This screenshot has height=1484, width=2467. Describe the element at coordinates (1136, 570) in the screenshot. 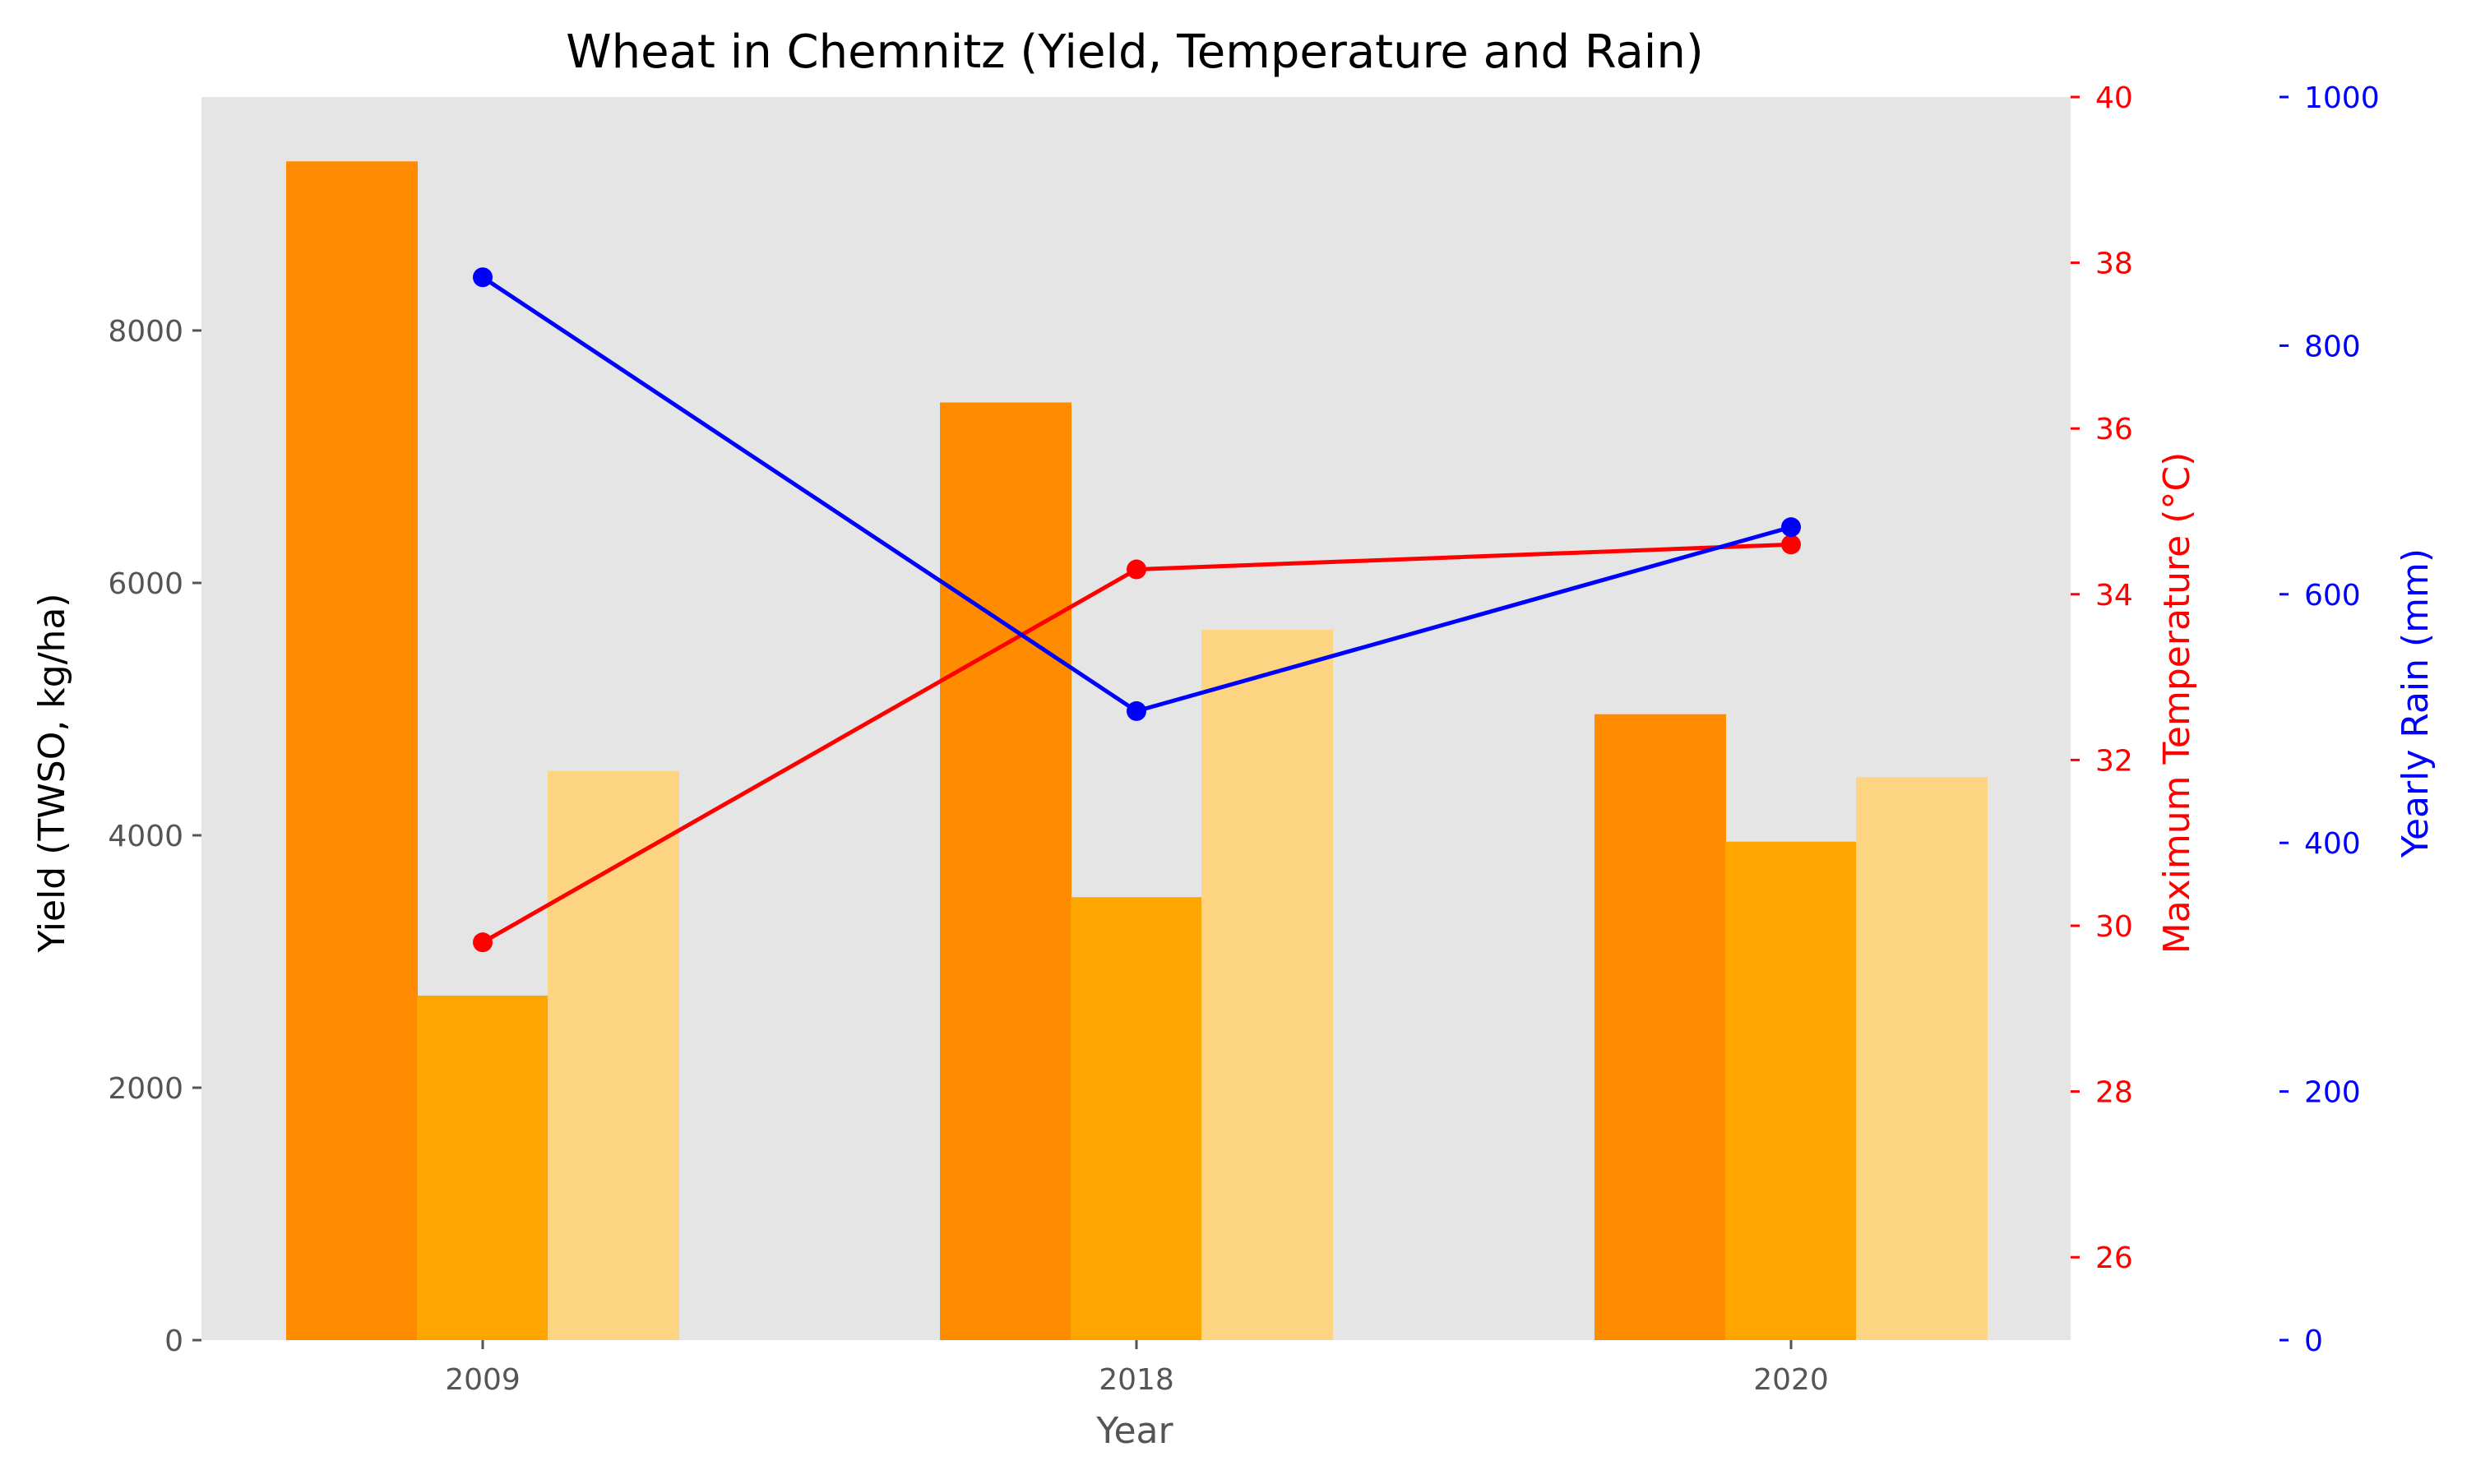

I see `temperature-point-2018` at that location.